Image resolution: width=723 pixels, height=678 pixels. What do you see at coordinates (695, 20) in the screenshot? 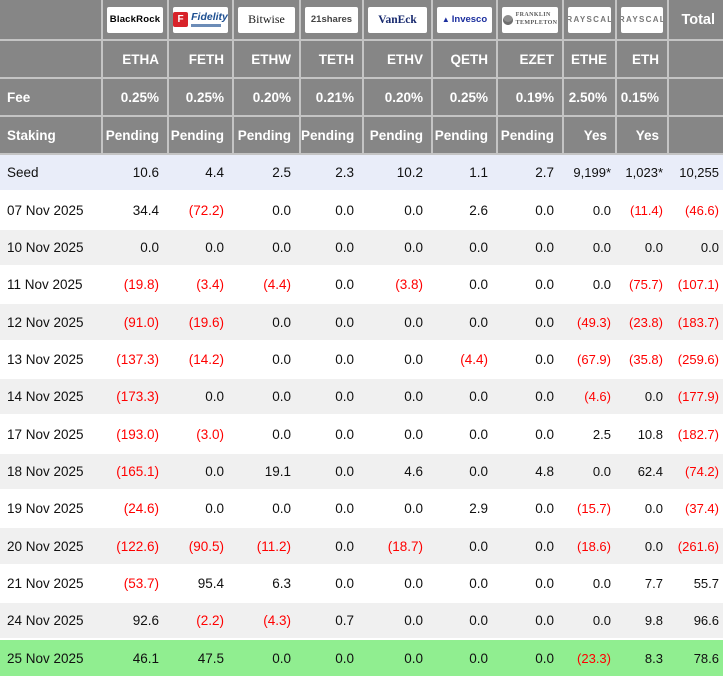
I see `total-header-label: Total` at bounding box center [695, 20].